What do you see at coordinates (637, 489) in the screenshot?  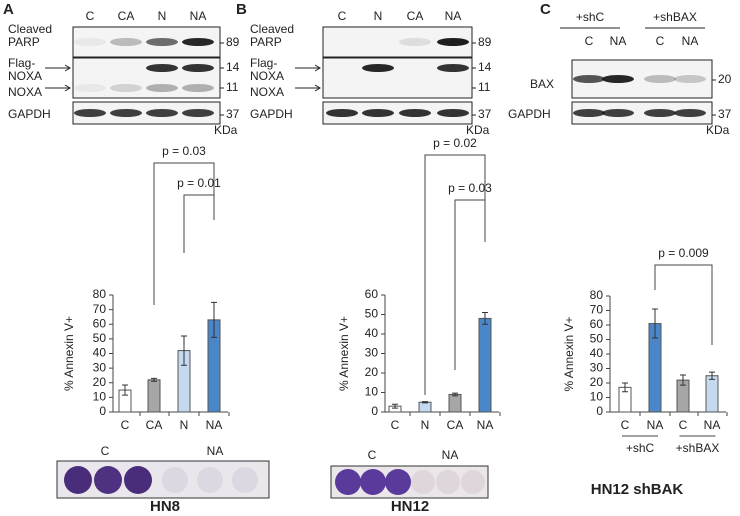 I see `caption: HN12 shBAK` at bounding box center [637, 489].